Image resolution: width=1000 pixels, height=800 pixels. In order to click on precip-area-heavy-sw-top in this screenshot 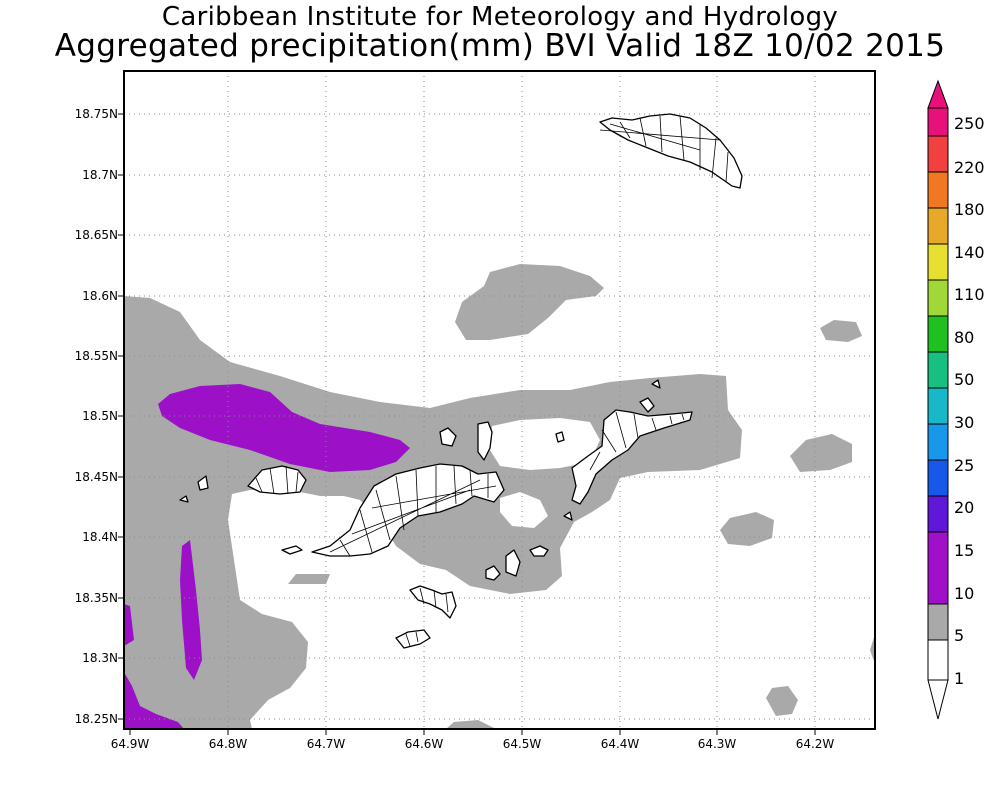, I will do `click(129, 625)`.